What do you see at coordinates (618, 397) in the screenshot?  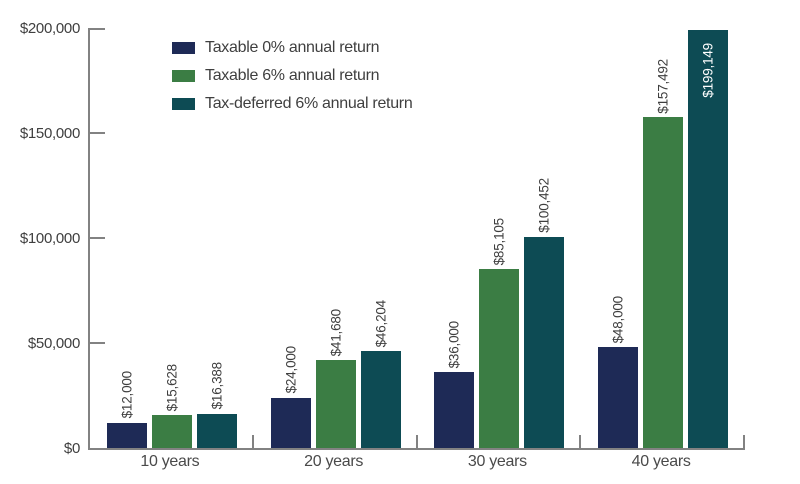 I see `bar-series1-40-years` at bounding box center [618, 397].